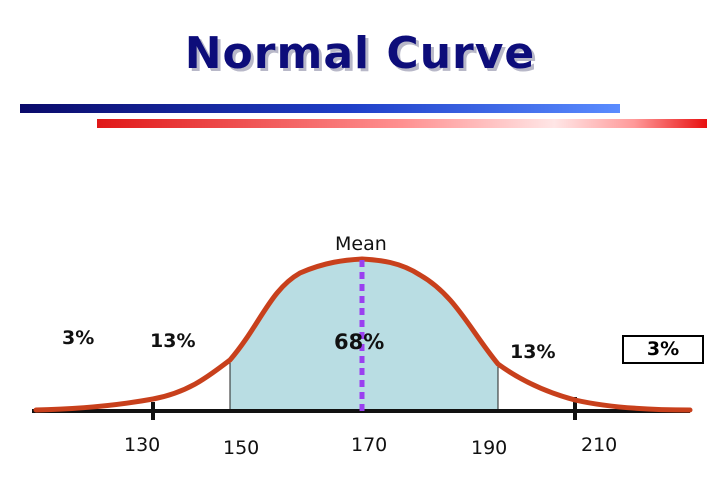 The image size is (720, 504). Describe the element at coordinates (359, 342) in the screenshot. I see `center-percent: 68%` at that location.